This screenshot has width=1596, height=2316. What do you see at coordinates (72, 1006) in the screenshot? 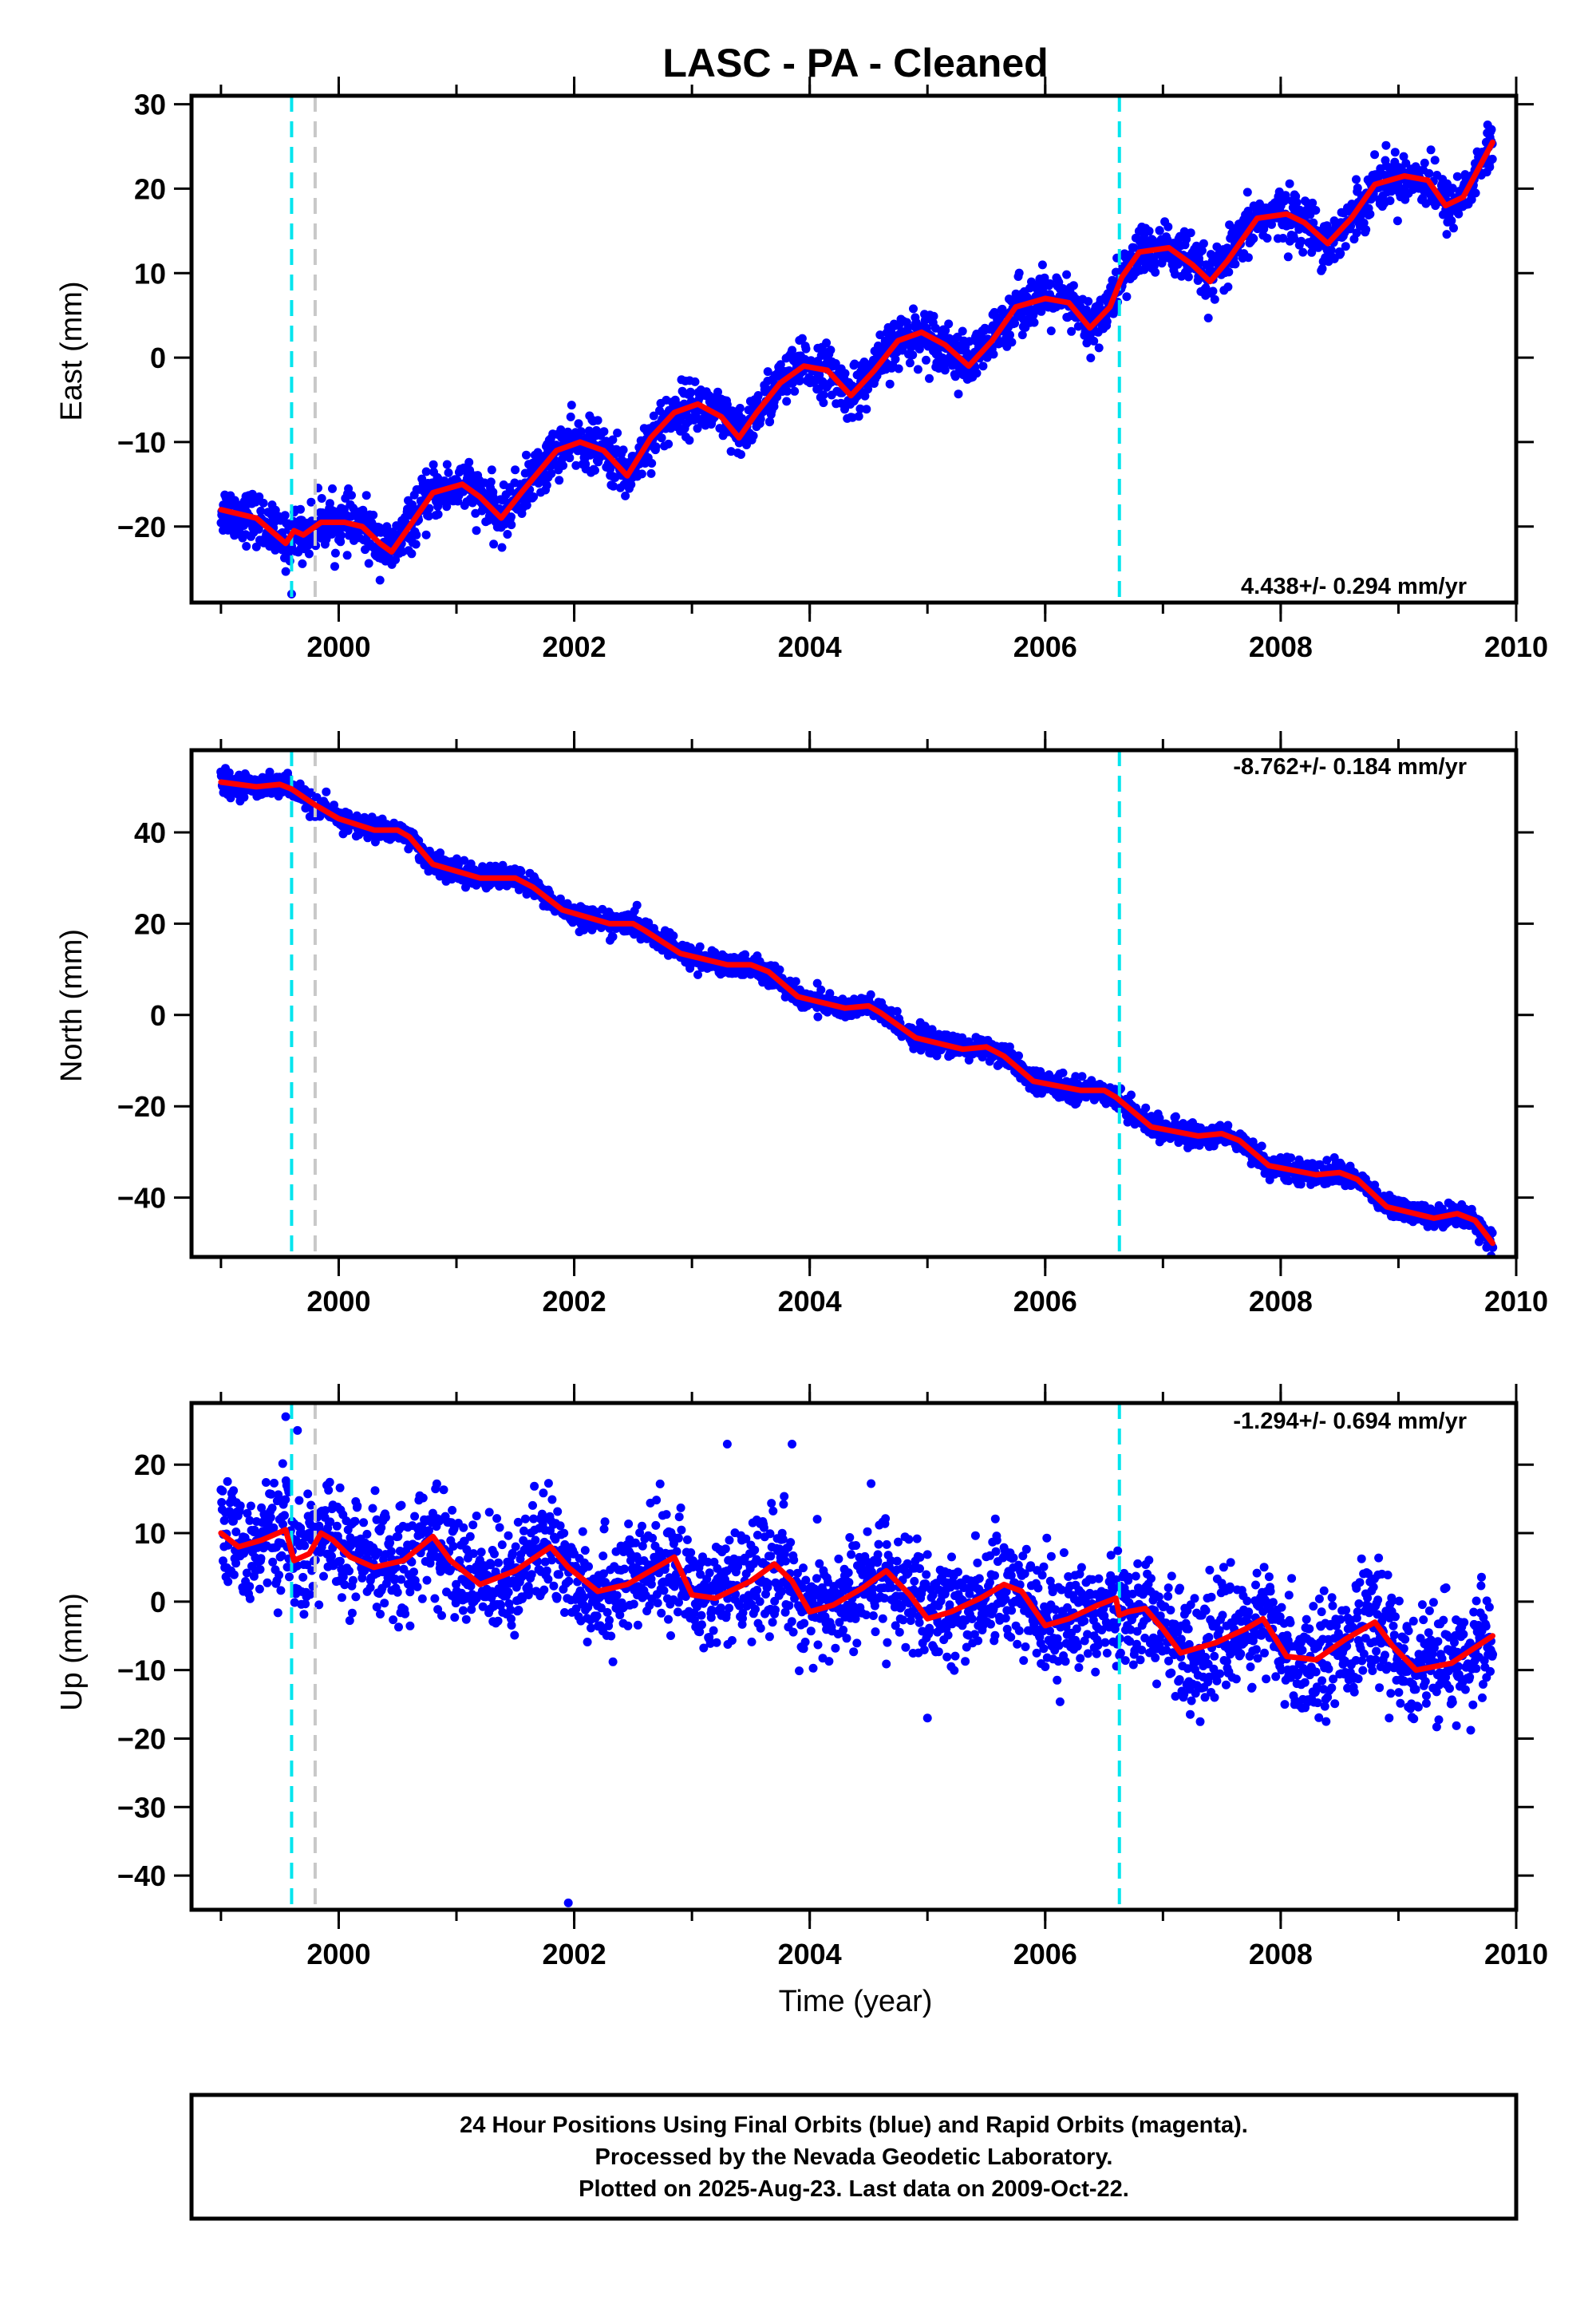
I see `north-ylabel: North (mm)` at bounding box center [72, 1006].